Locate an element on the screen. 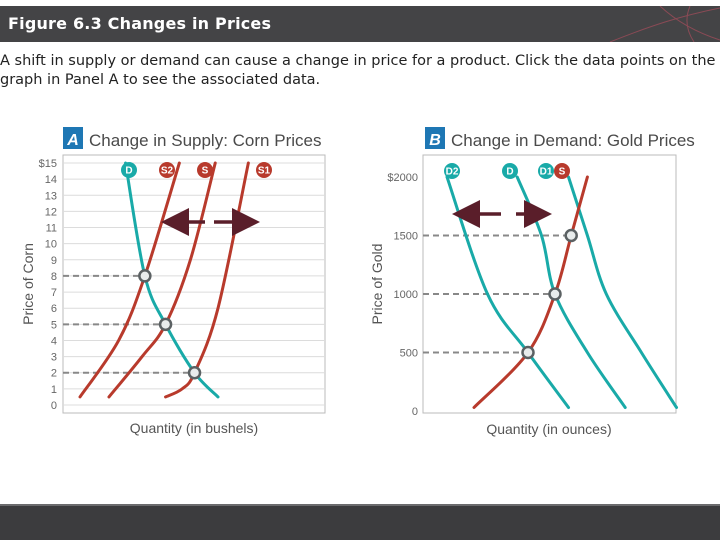 Image resolution: width=720 pixels, height=540 pixels. y-tick-label: 5 is located at coordinates (54, 325).